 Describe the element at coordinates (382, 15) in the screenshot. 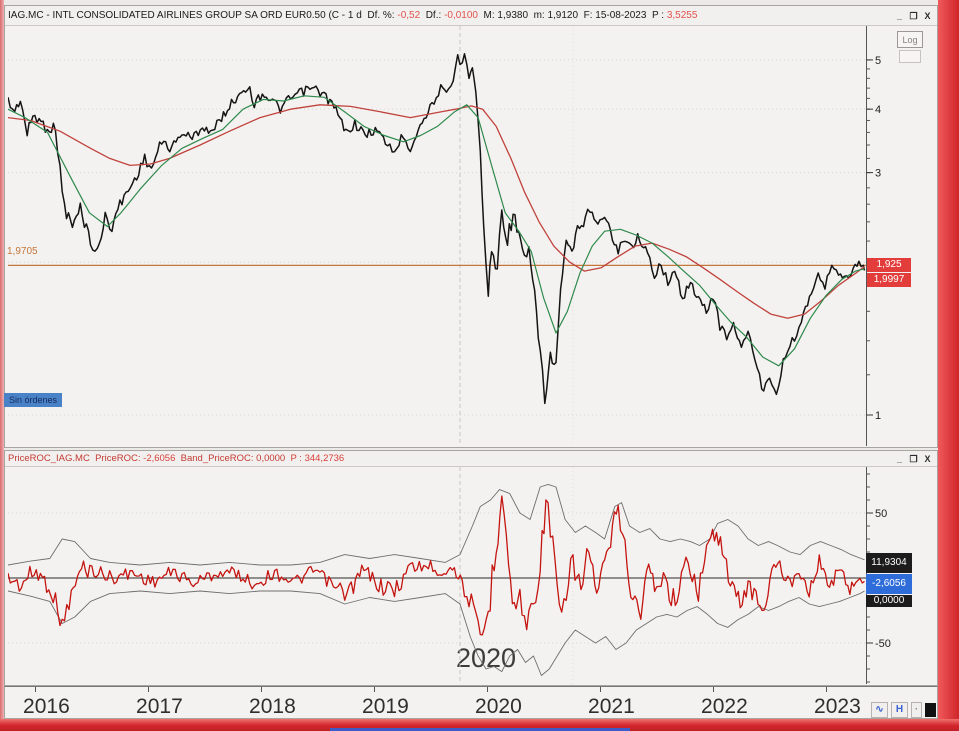

I see `title-segment: Df. %:` at that location.